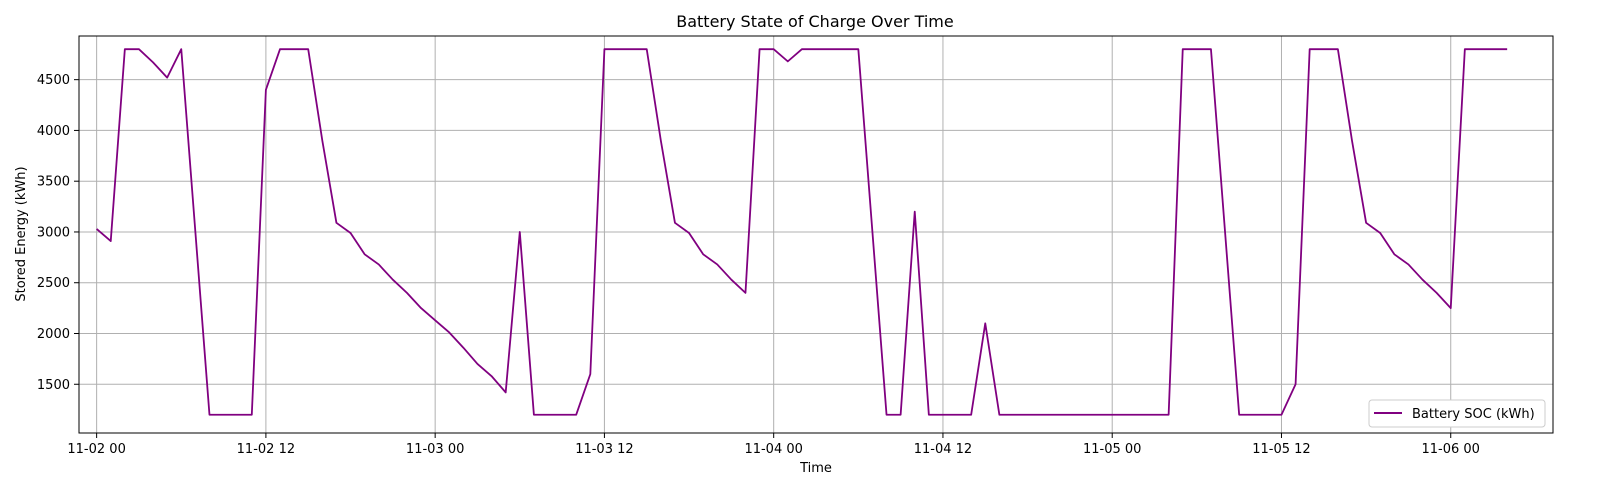 Image resolution: width=1600 pixels, height=504 pixels. I want to click on x-tick-label: 11-06 00, so click(1451, 449).